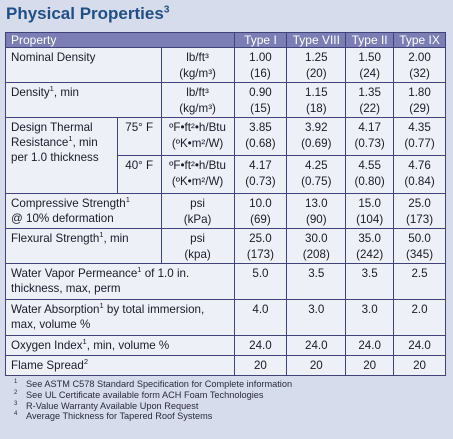 Image resolution: width=453 pixels, height=439 pixels. I want to click on row-label: Flexural Strength1, min, so click(83, 246).